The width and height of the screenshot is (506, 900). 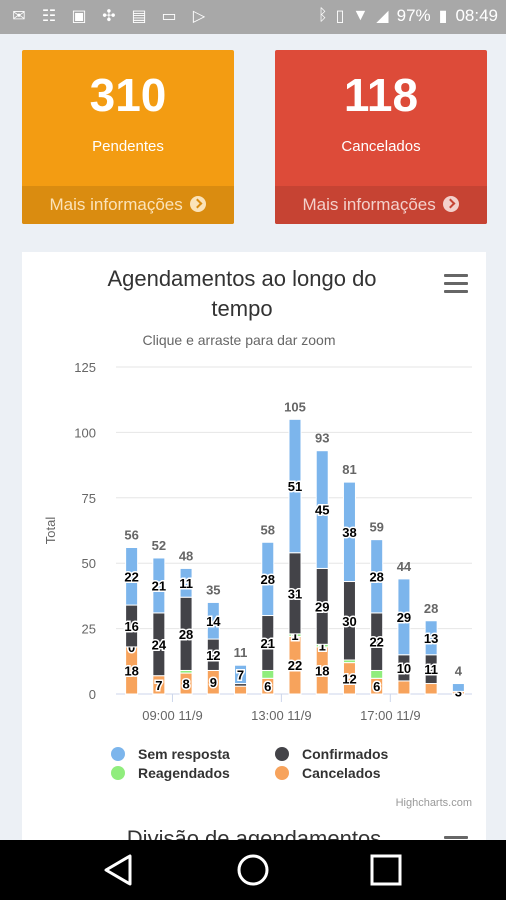 What do you see at coordinates (360, 15) in the screenshot?
I see `wifi-icon: ▼` at bounding box center [360, 15].